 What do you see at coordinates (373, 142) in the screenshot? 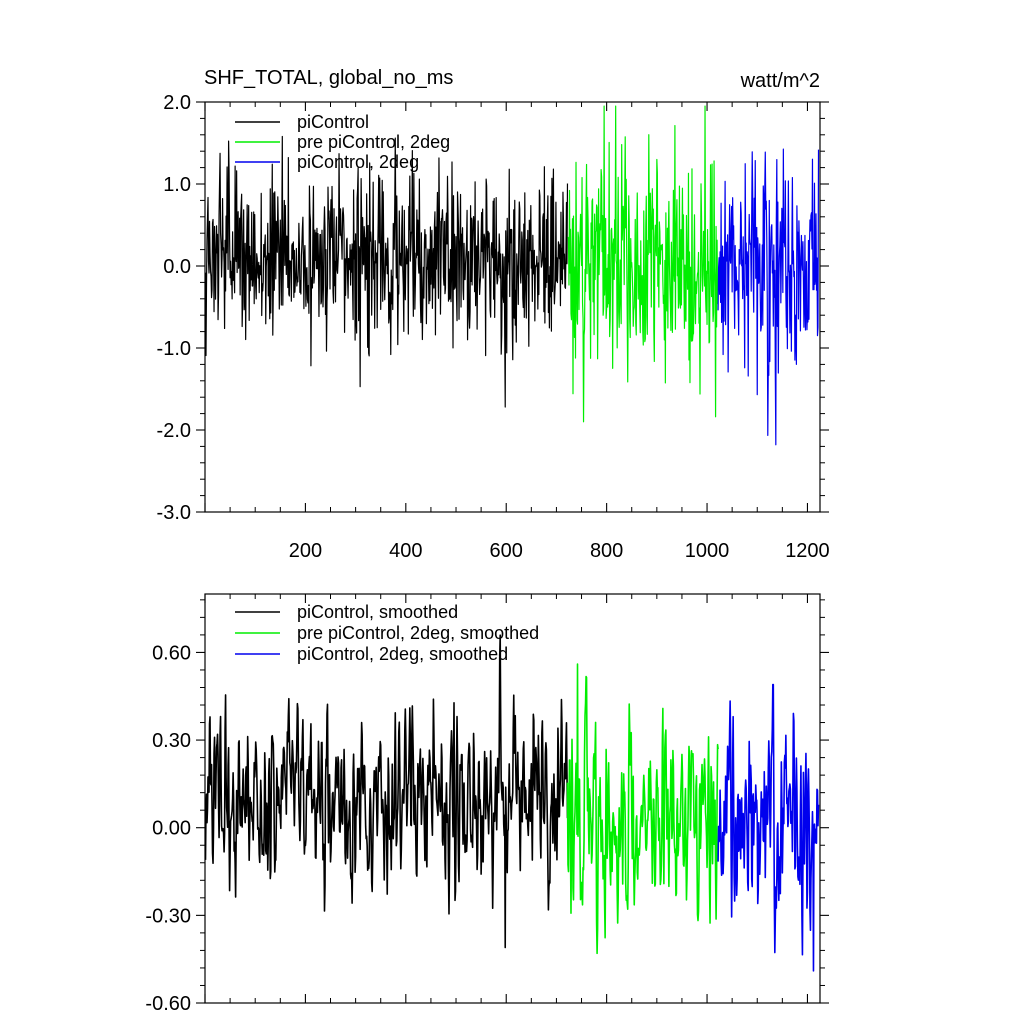
I see `legend-label: pre piControl, 2deg` at bounding box center [373, 142].